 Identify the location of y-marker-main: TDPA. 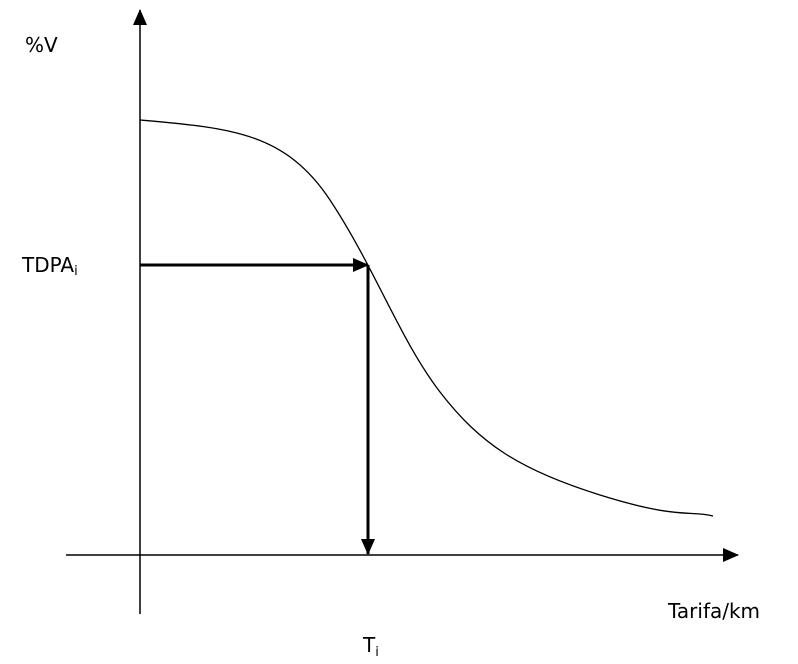
(47, 265).